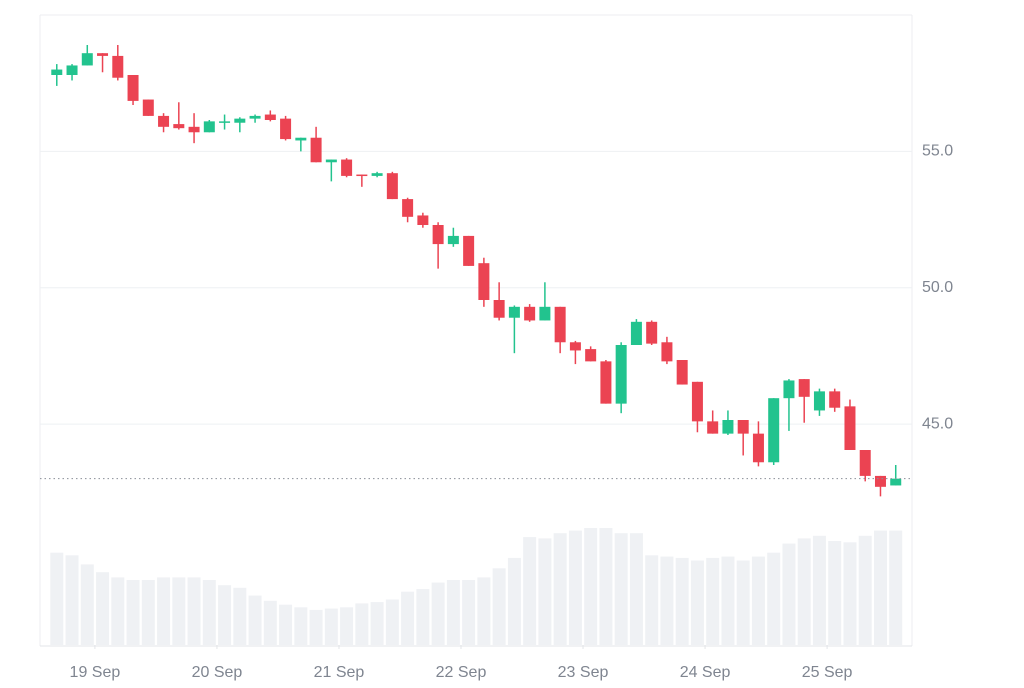 This screenshot has width=1024, height=688. Describe the element at coordinates (937, 423) in the screenshot. I see `y-tick-label: 45.0` at that location.